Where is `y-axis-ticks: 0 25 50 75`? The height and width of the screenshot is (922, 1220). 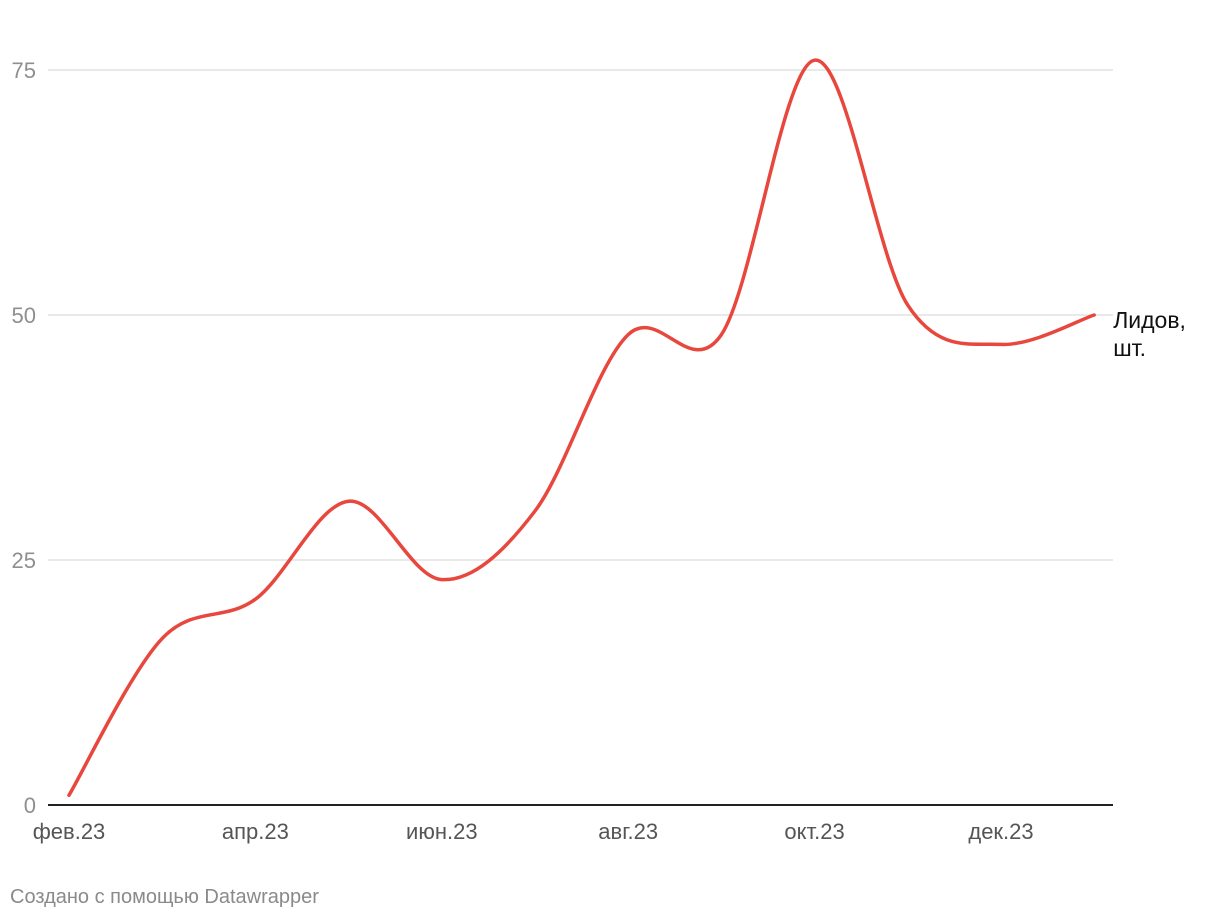 y-axis-ticks: 0 25 50 75 is located at coordinates (24, 438).